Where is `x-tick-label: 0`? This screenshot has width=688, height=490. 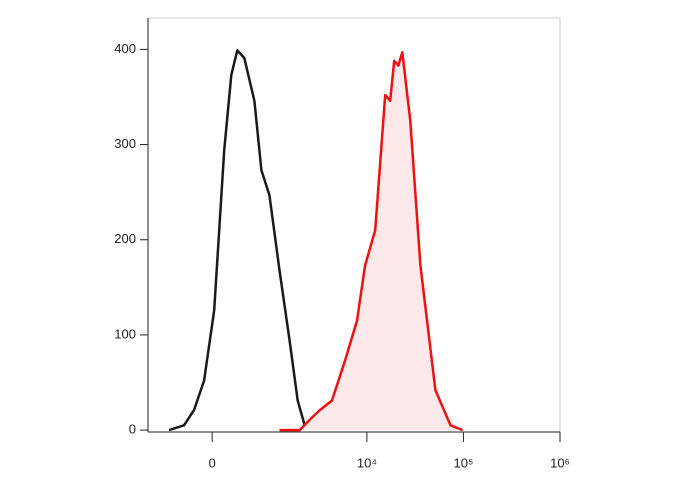 x-tick-label: 0 is located at coordinates (212, 462).